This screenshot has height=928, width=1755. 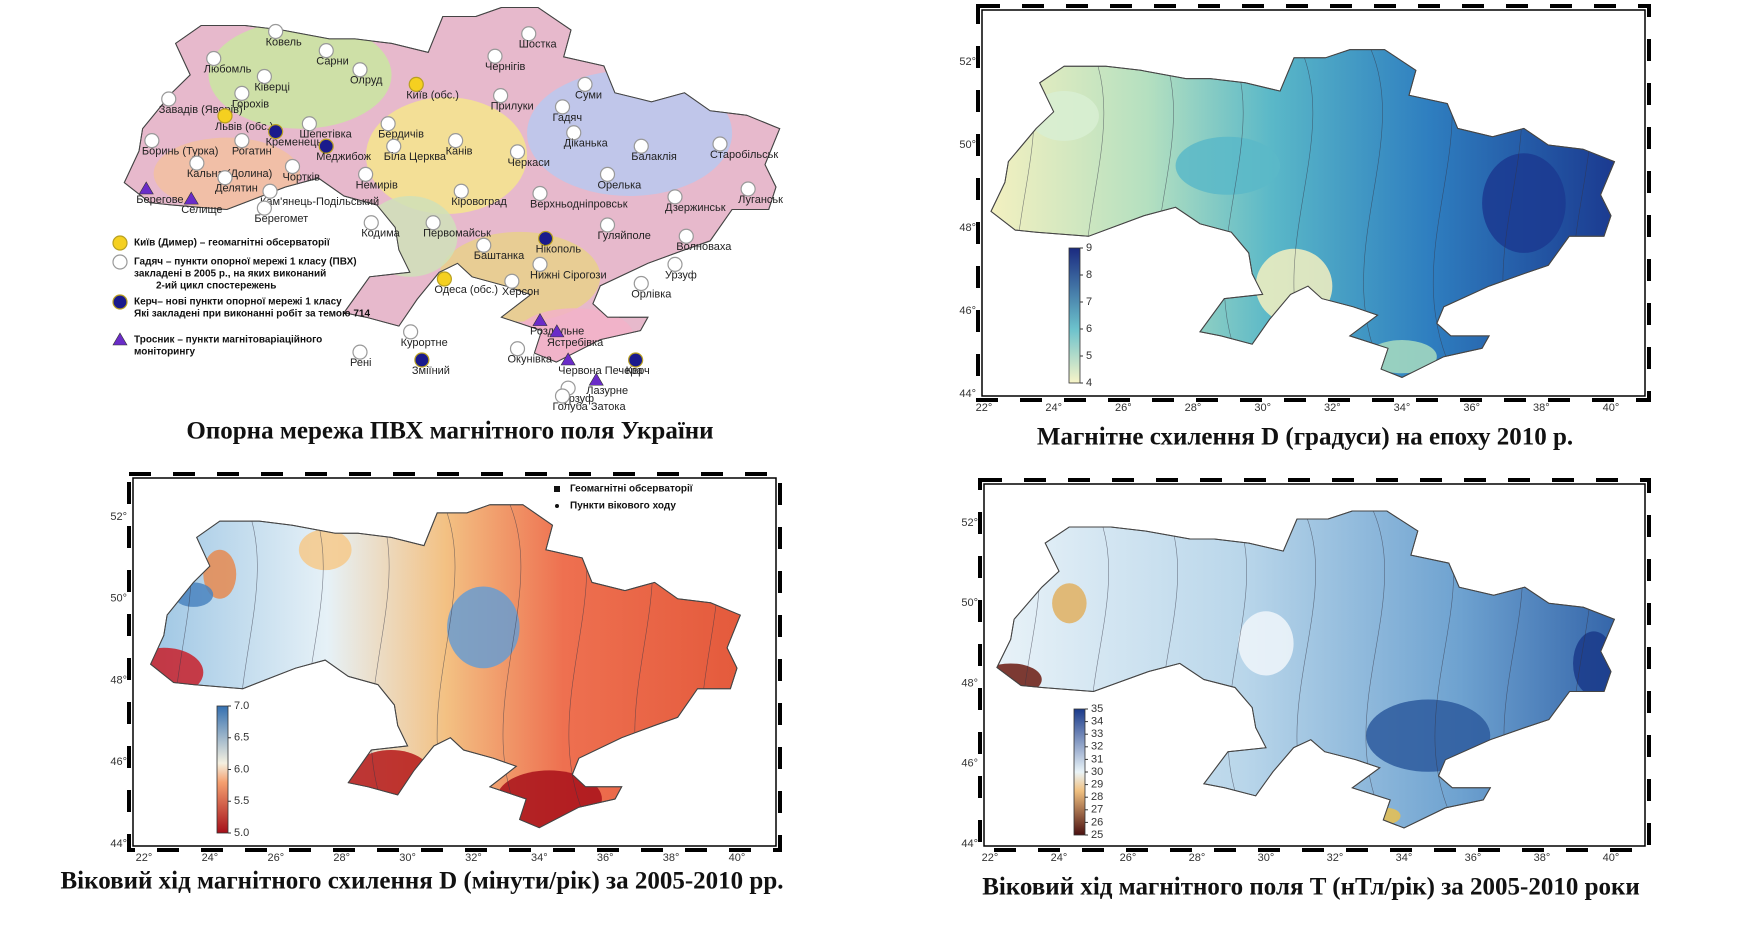 I want to click on legend-text: закладені в 2005 р., на яких виконаний, so click(x=230, y=274).